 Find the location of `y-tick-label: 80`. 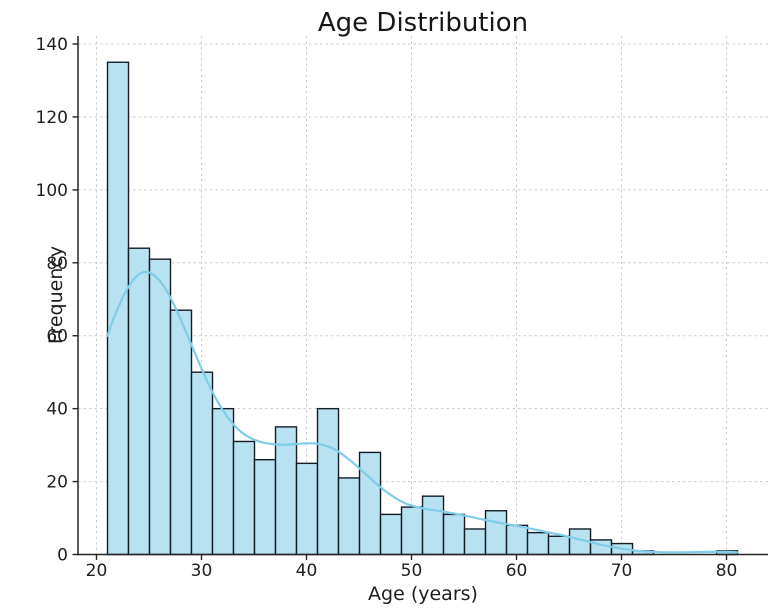

y-tick-label: 80 is located at coordinates (57, 264).